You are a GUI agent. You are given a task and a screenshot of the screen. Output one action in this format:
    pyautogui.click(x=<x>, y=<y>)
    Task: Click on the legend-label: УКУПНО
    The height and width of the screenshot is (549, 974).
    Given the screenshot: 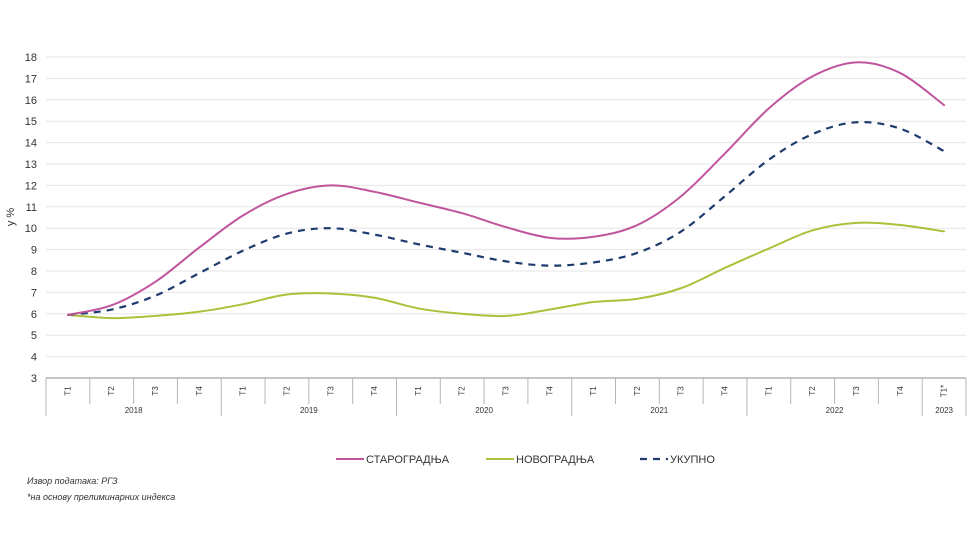 What is the action you would take?
    pyautogui.click(x=692, y=460)
    